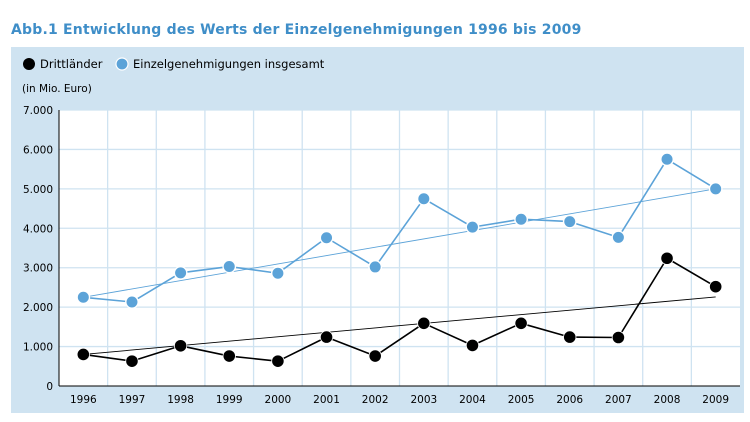 The image size is (750, 422). I want to click on x-tick-label-2000: 2000, so click(278, 400).